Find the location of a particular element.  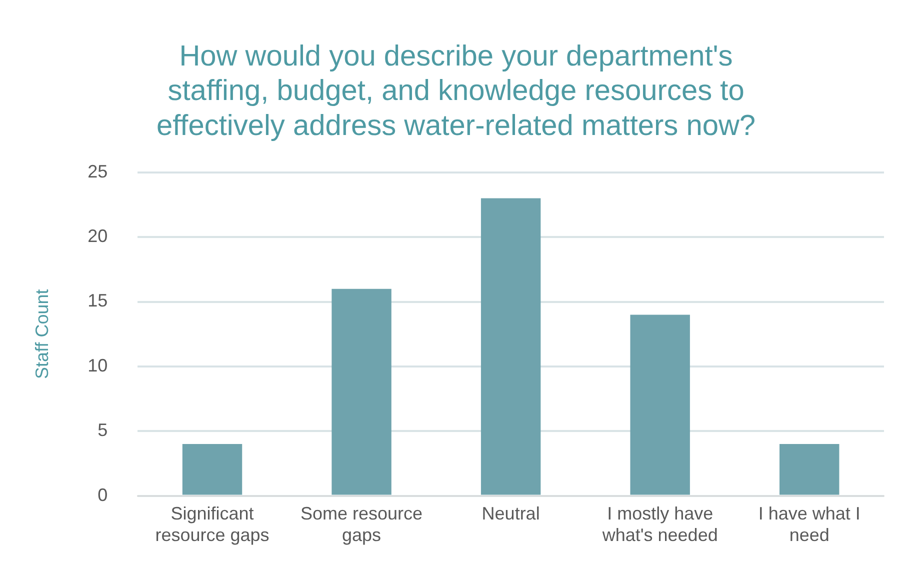

x-tick-label: I have what I need is located at coordinates (809, 525).